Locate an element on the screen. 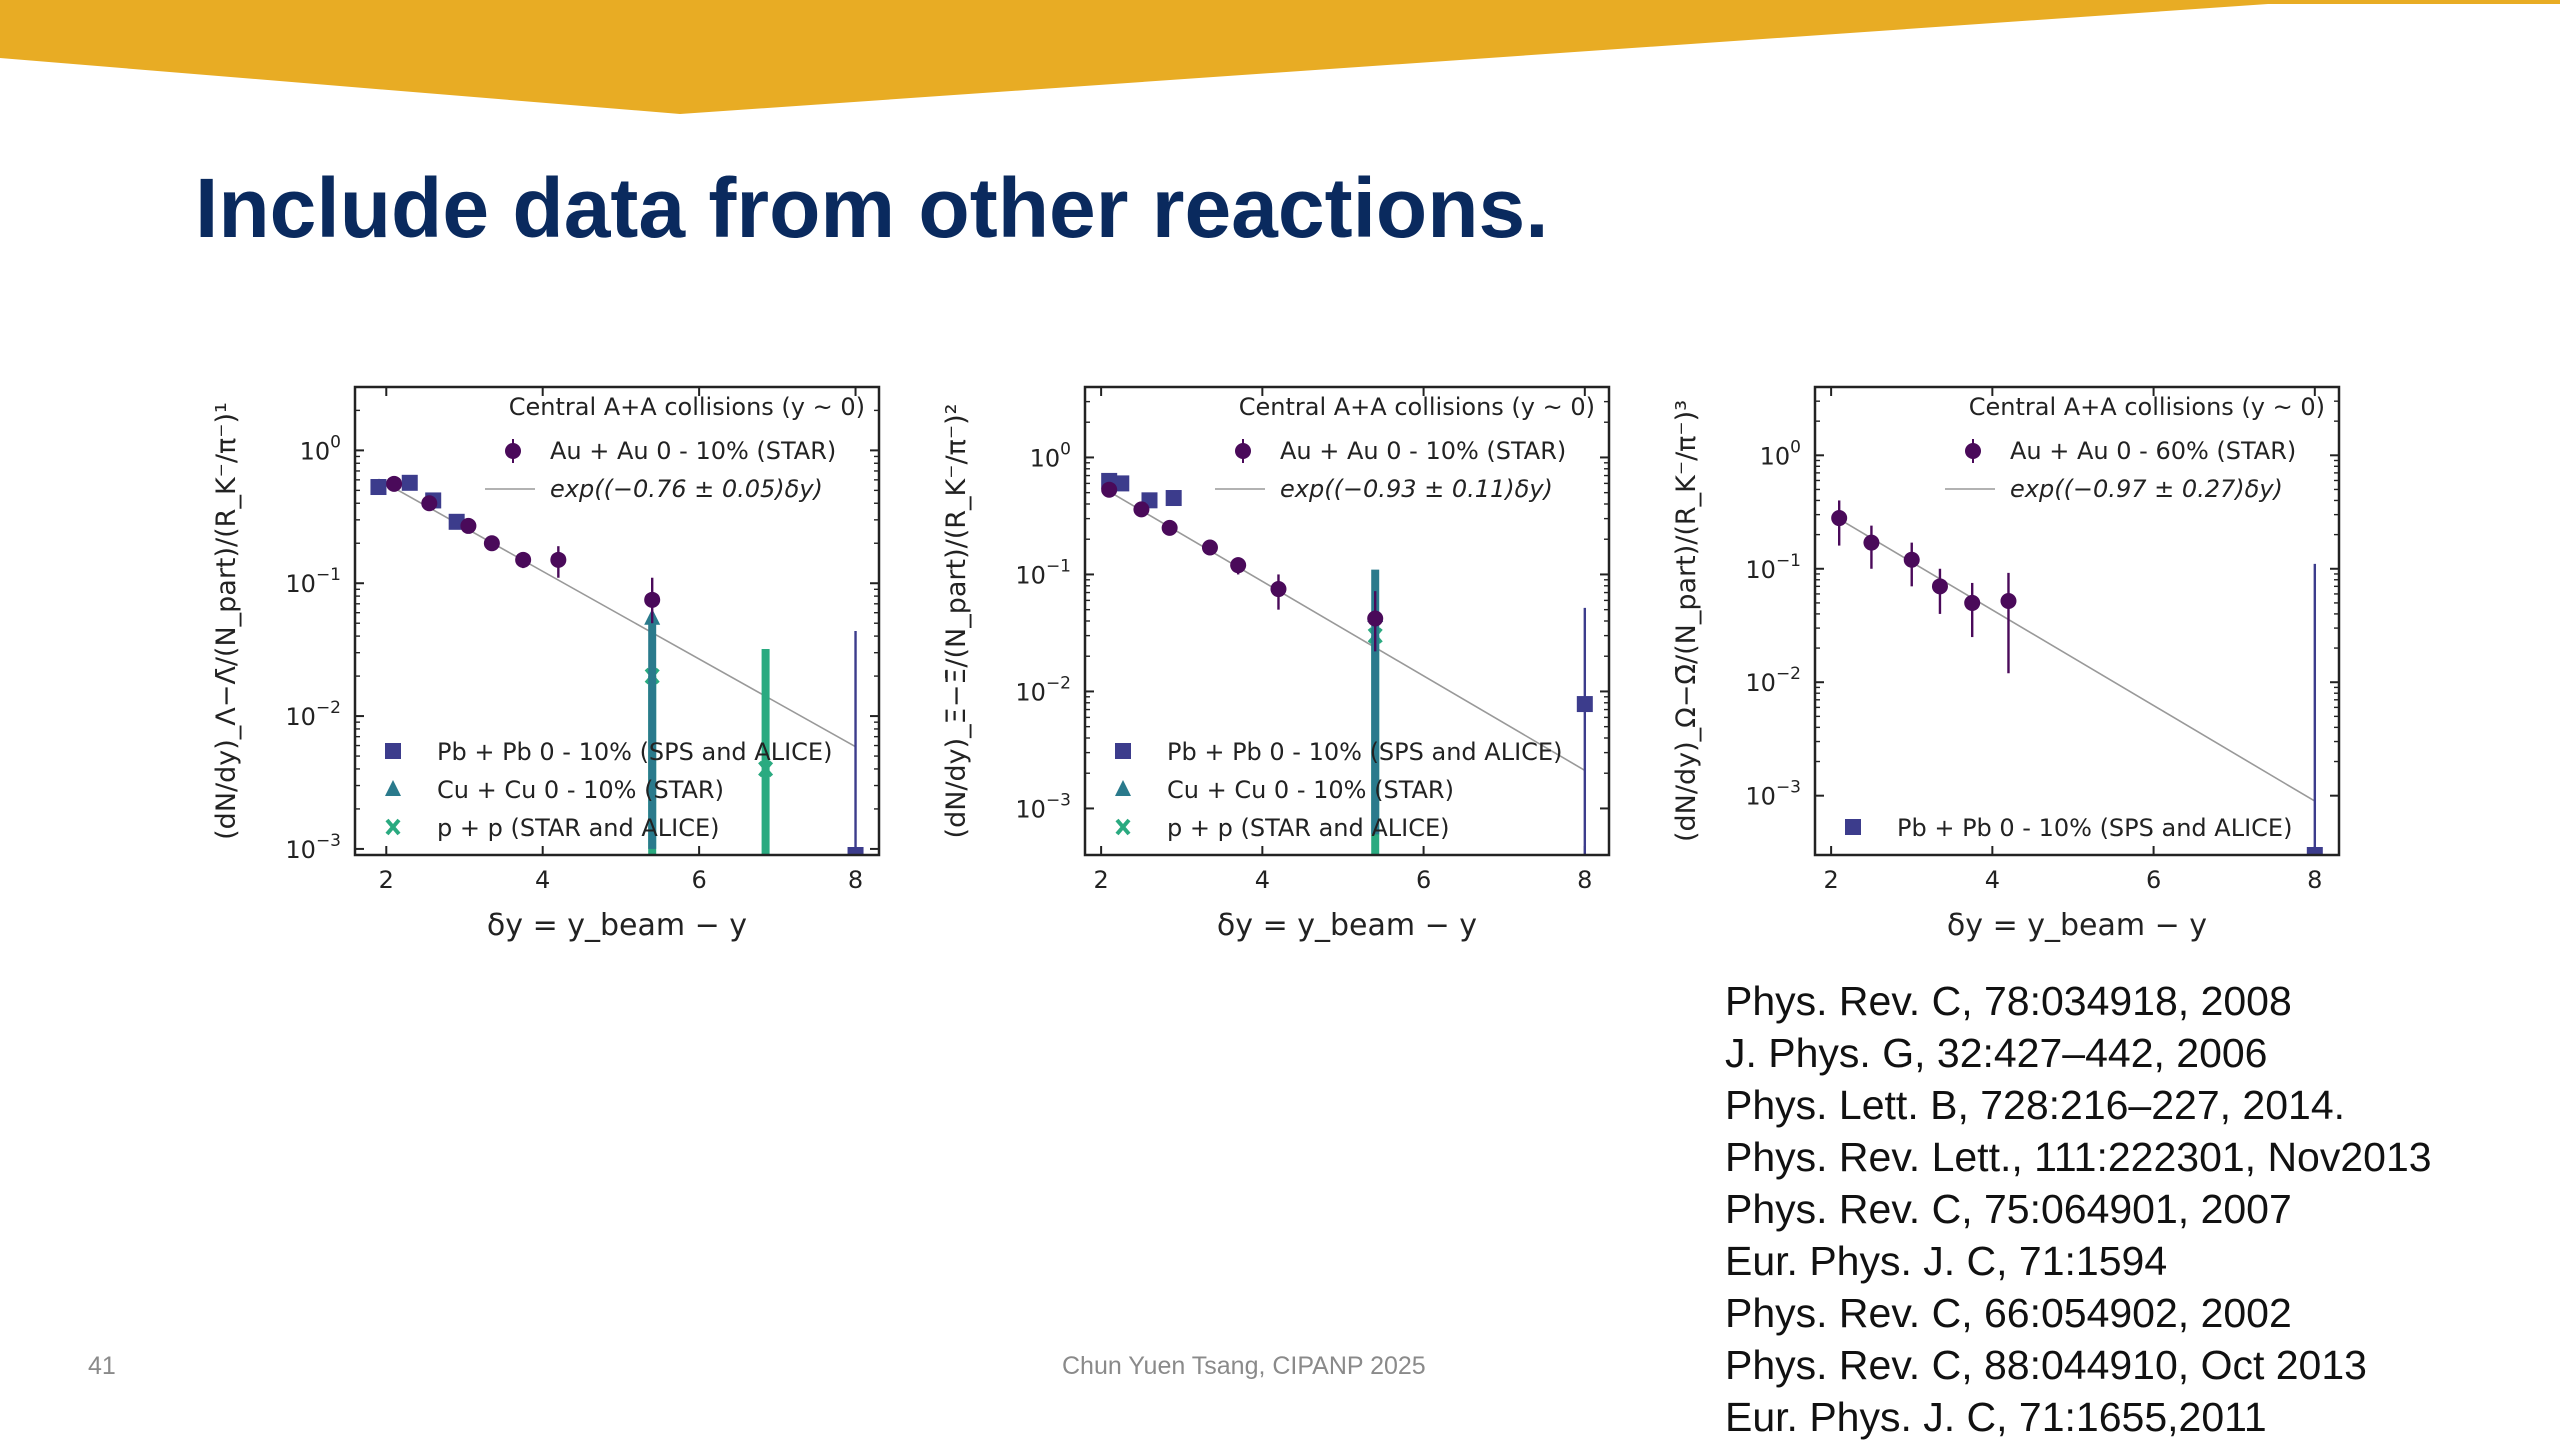 This screenshot has height=1443, width=2560. reference-item: Phys. Rev. Lett., 111:222301, Nov2013 is located at coordinates (2078, 1157).